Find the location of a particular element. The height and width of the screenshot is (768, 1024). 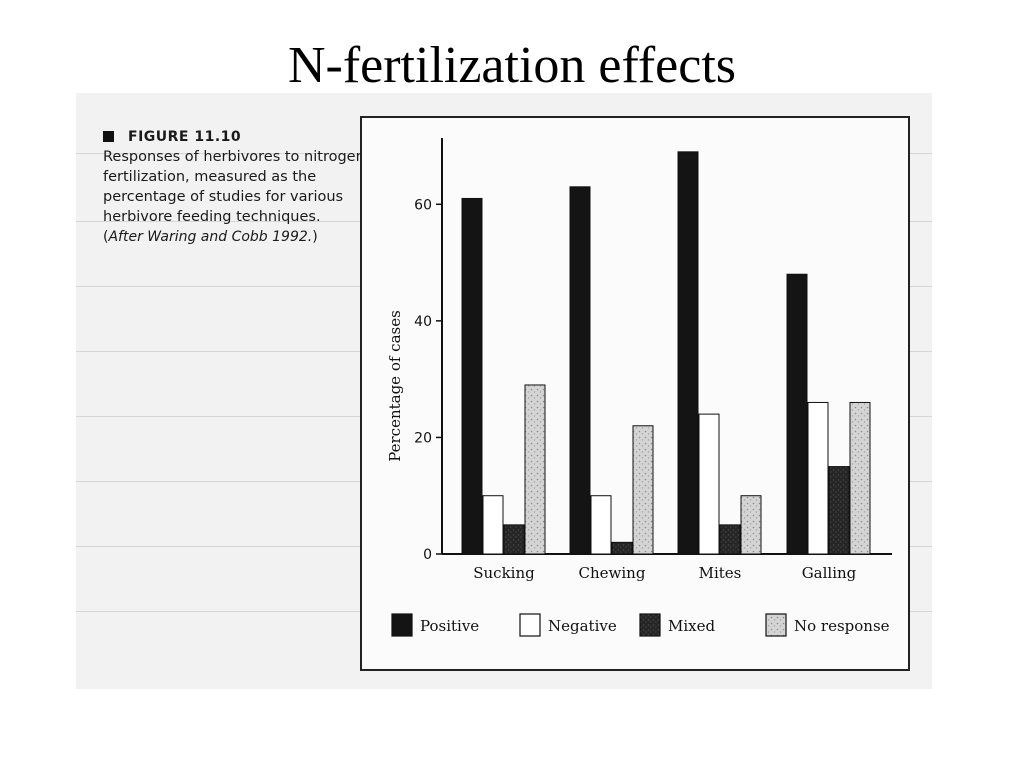

credit-open: ( is located at coordinates (106, 237).